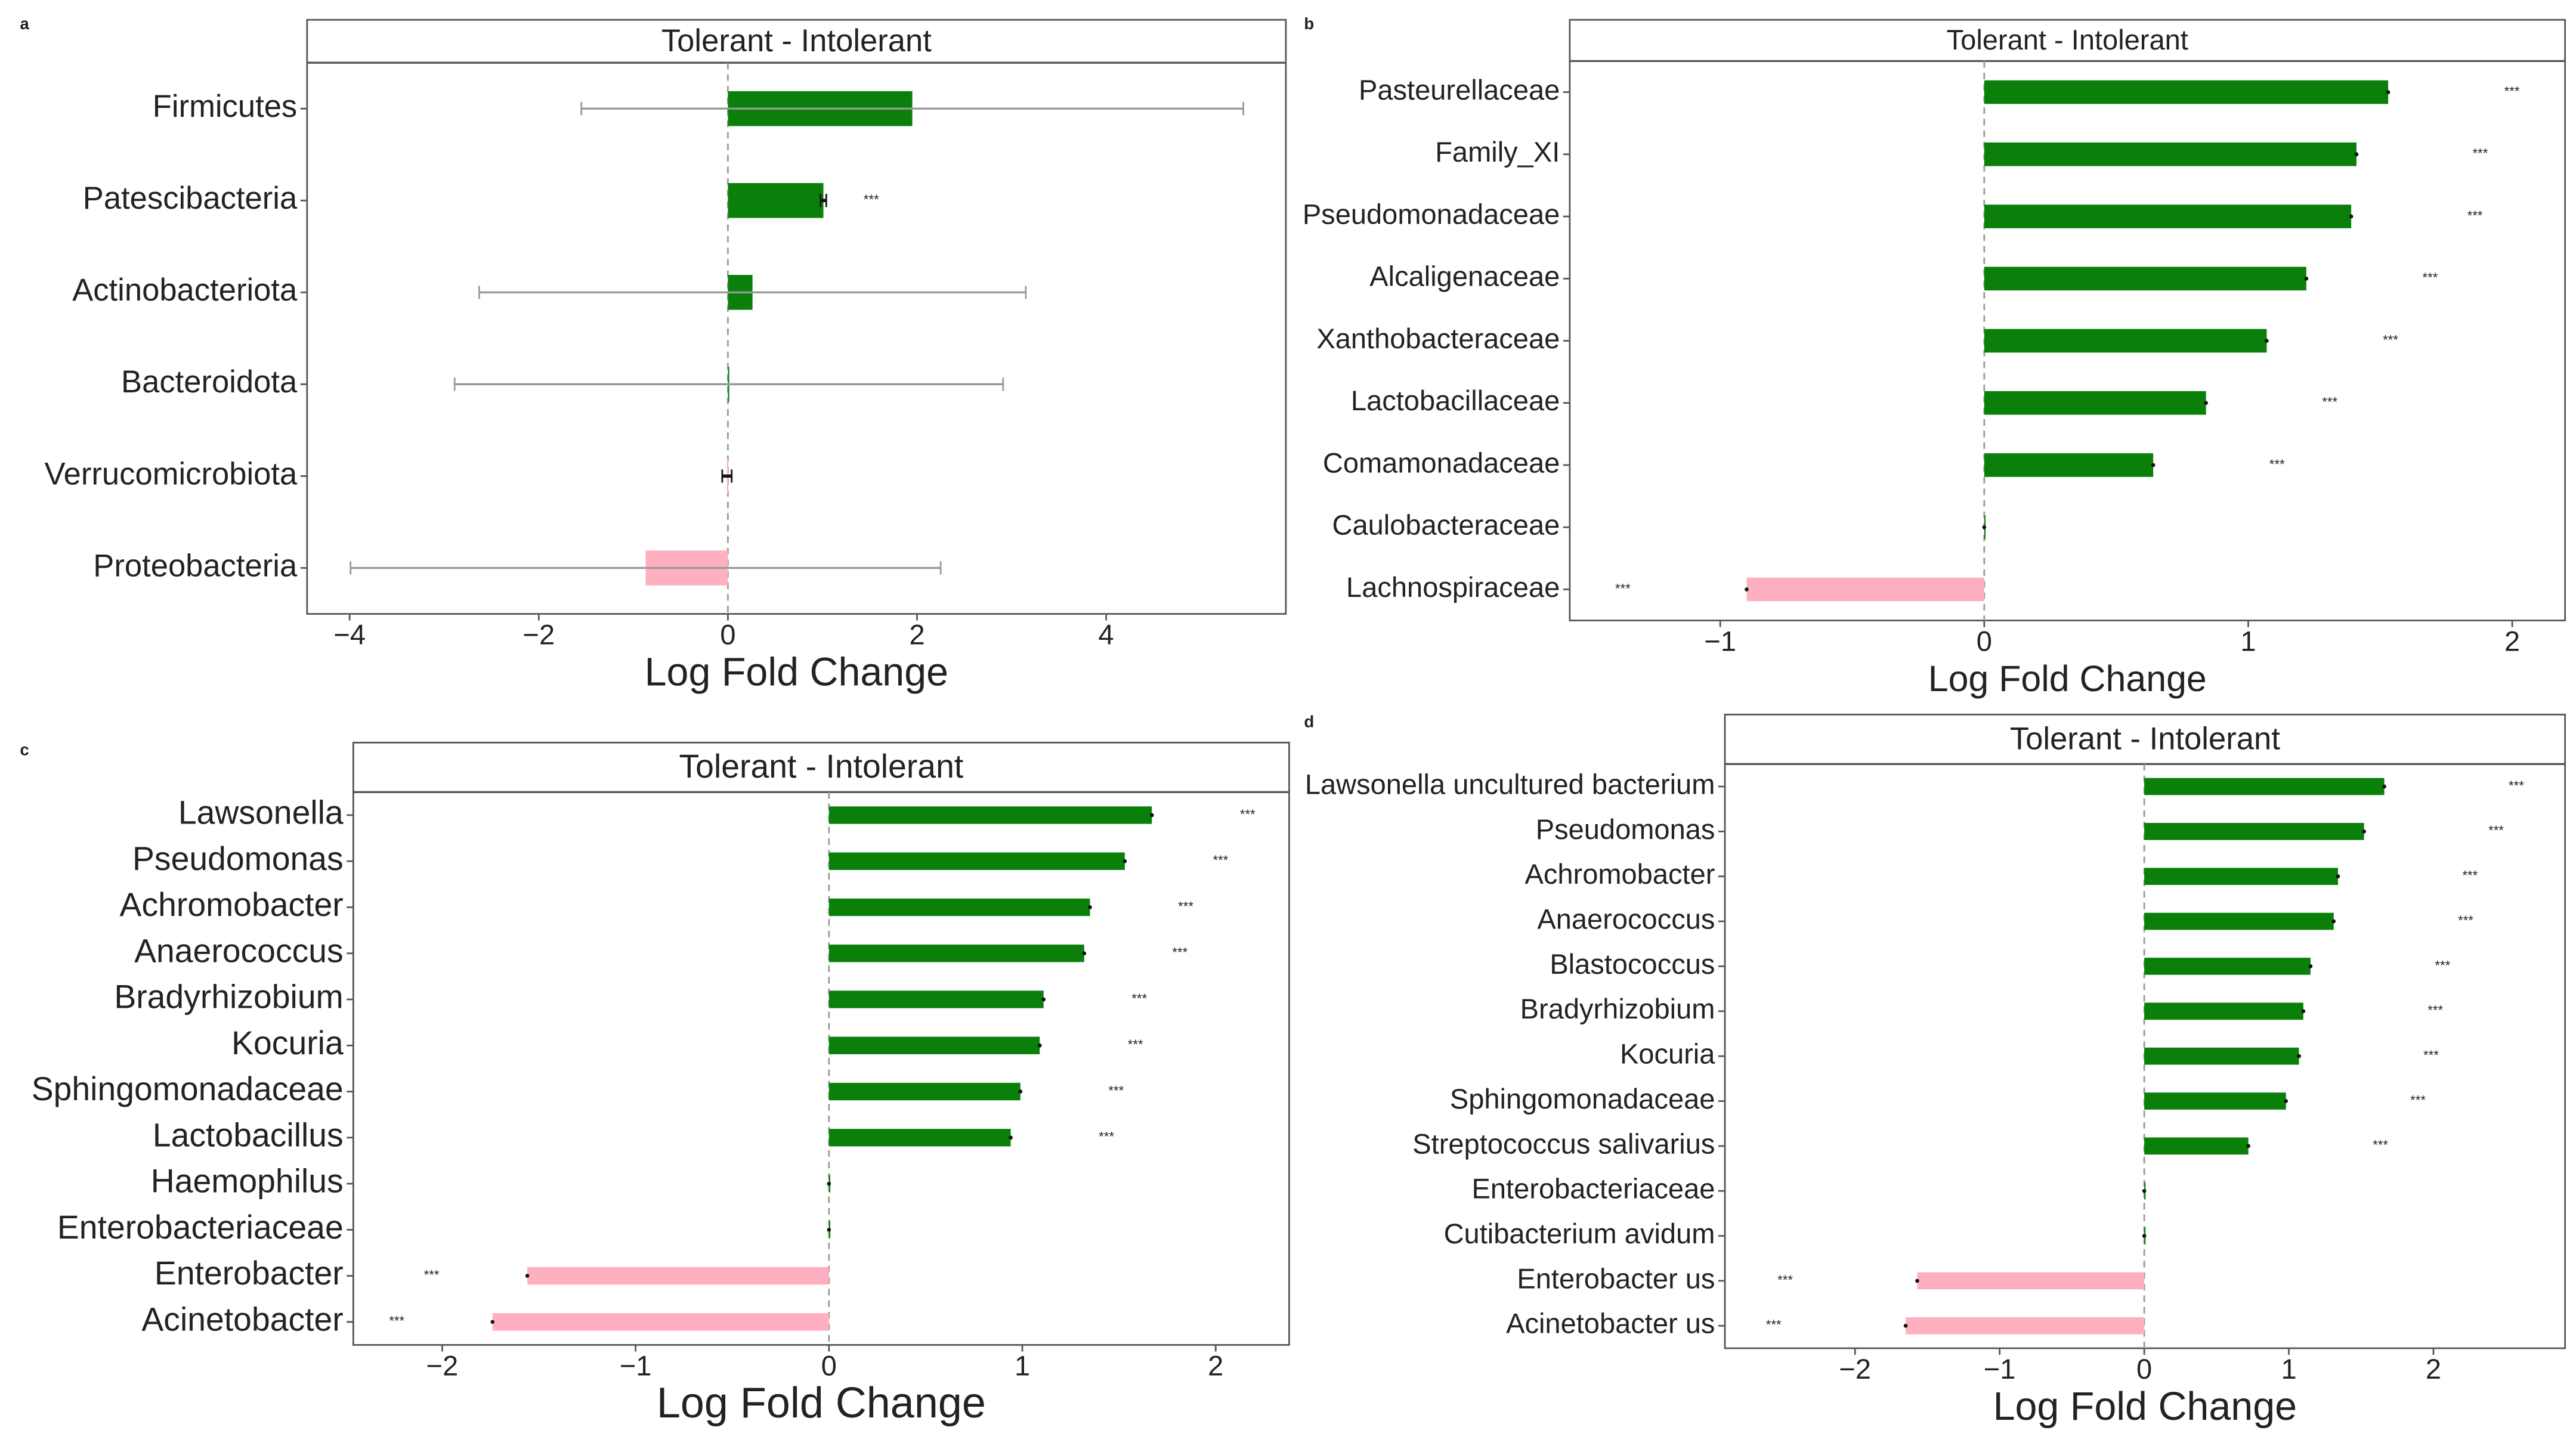  Describe the element at coordinates (1582, 1099) in the screenshot. I see `y-tick-label: Sphingomonadaceae` at that location.